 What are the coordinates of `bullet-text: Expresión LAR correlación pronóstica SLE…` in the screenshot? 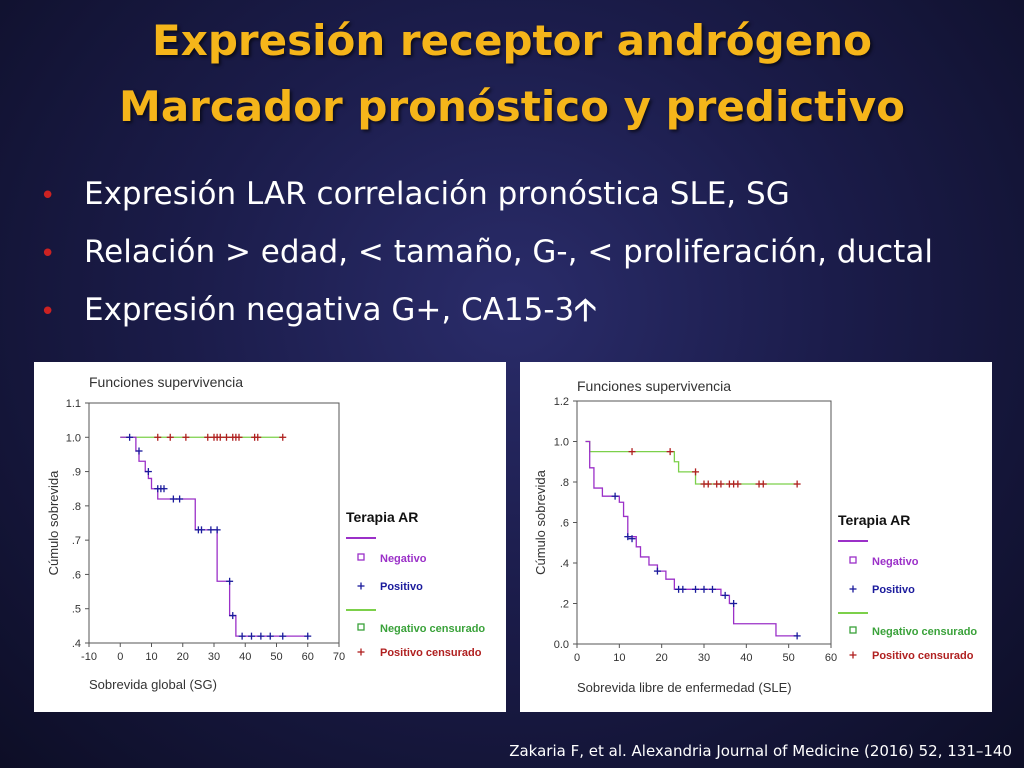 It's located at (437, 194).